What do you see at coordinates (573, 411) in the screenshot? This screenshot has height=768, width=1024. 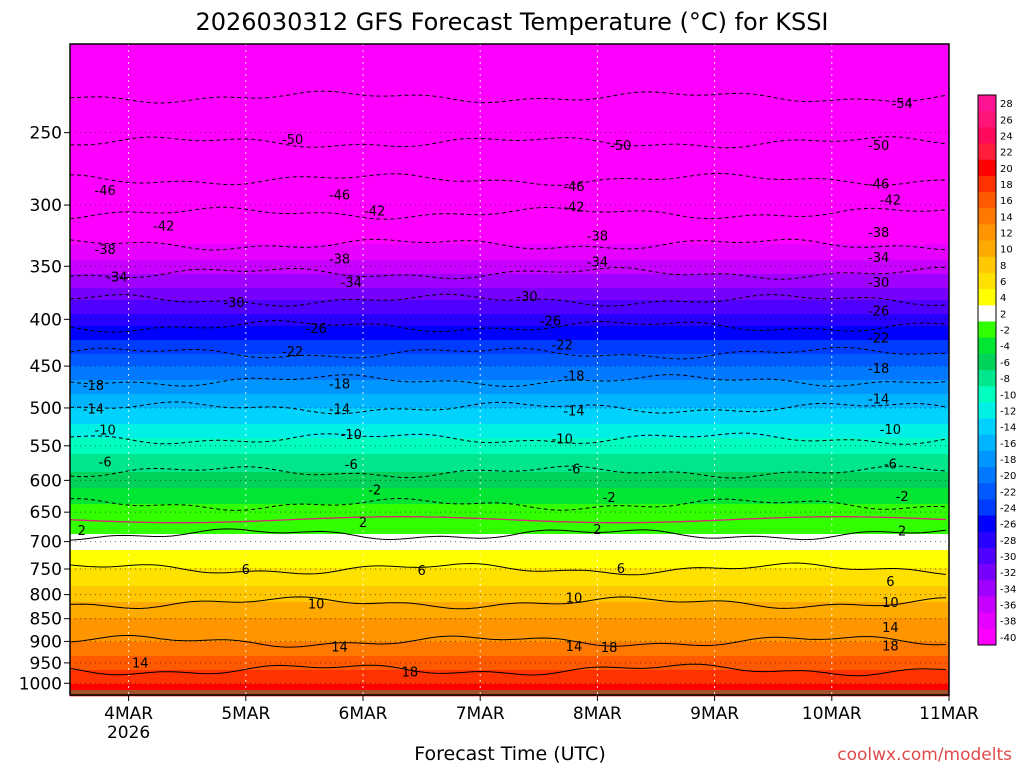 I see `isotherm-label: -14` at bounding box center [573, 411].